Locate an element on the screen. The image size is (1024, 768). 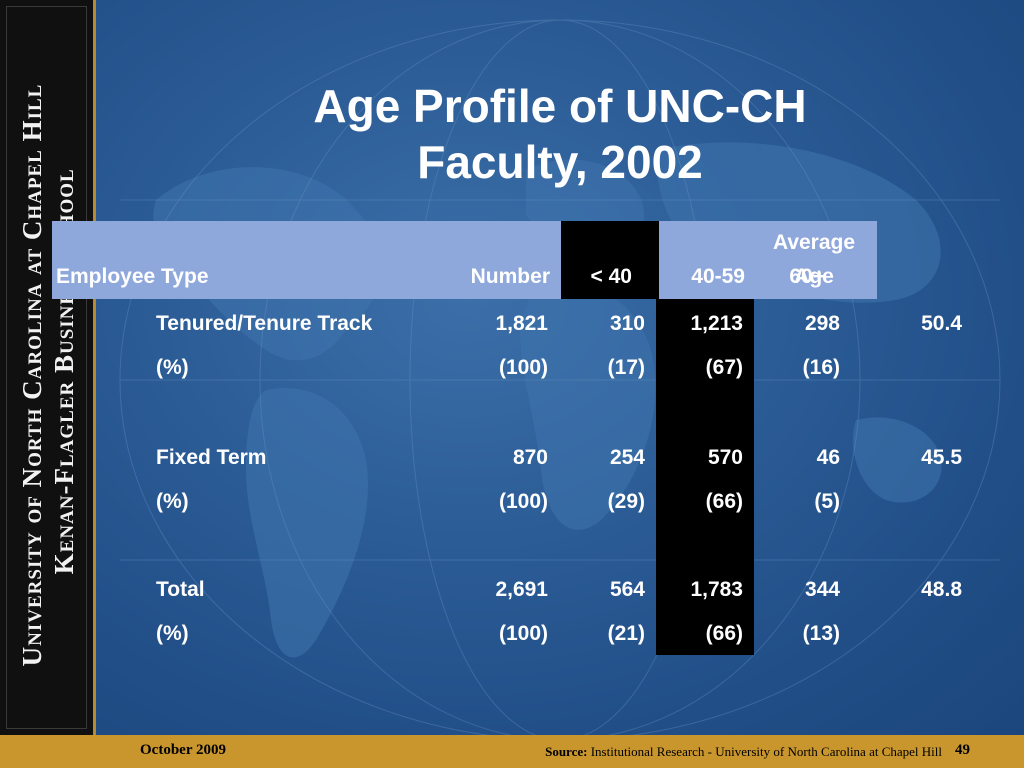
cell-employee-type: Fixed Term is located at coordinates (211, 457).